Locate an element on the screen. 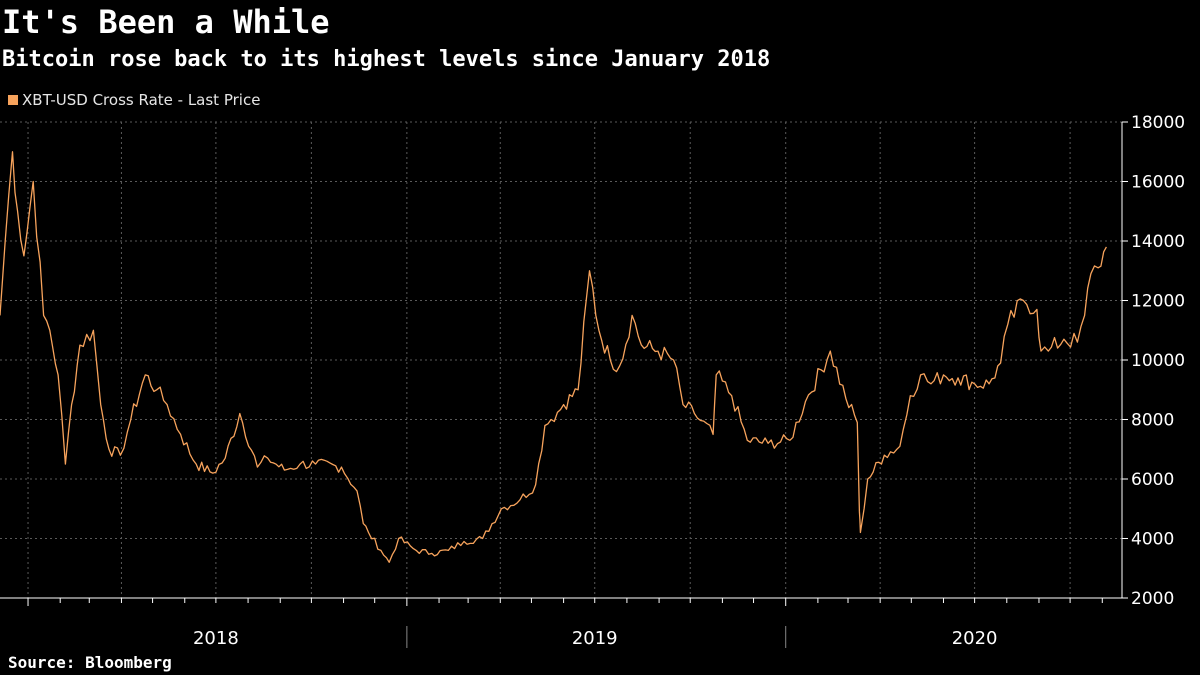  chart-title: It's Been a While is located at coordinates (166, 22).